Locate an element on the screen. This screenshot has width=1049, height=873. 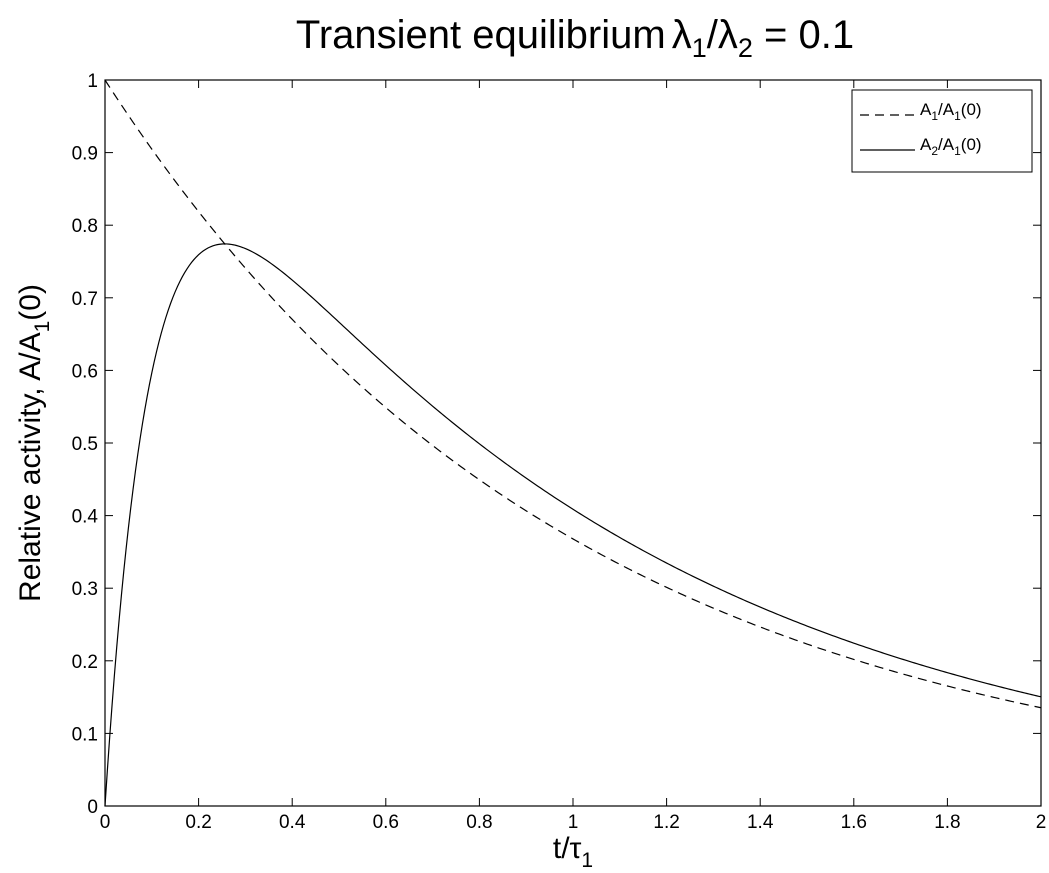
x-tick-labels: 0 0.2 0.4 0.6 0.8 1 1.2 1.4 1.6 1.8 2 is located at coordinates (573, 822).